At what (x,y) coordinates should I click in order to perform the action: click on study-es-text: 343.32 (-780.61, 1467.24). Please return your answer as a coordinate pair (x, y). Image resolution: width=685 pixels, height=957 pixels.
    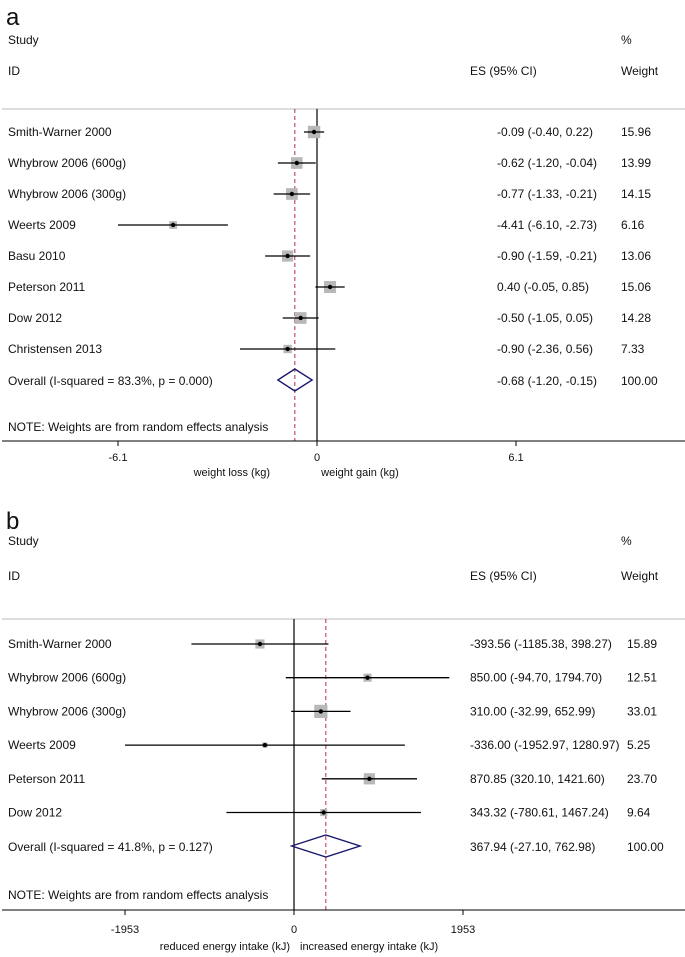
    Looking at the image, I should click on (539, 813).